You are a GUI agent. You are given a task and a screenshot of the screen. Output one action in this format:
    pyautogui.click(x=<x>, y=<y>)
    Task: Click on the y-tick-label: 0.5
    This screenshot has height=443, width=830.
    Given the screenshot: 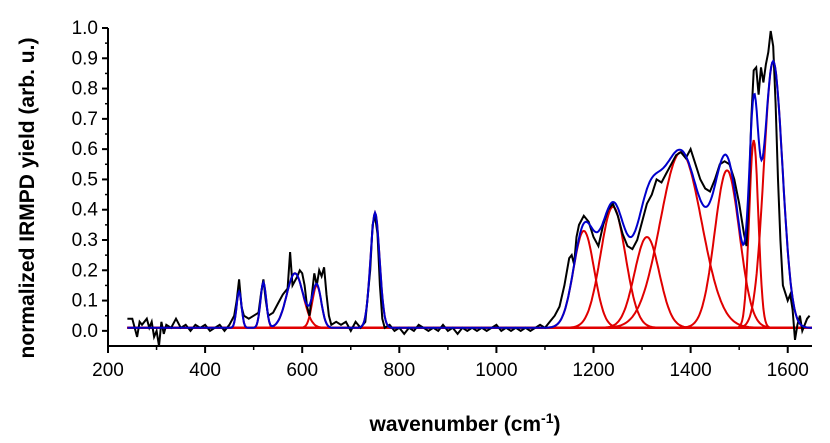 What is the action you would take?
    pyautogui.click(x=85, y=179)
    